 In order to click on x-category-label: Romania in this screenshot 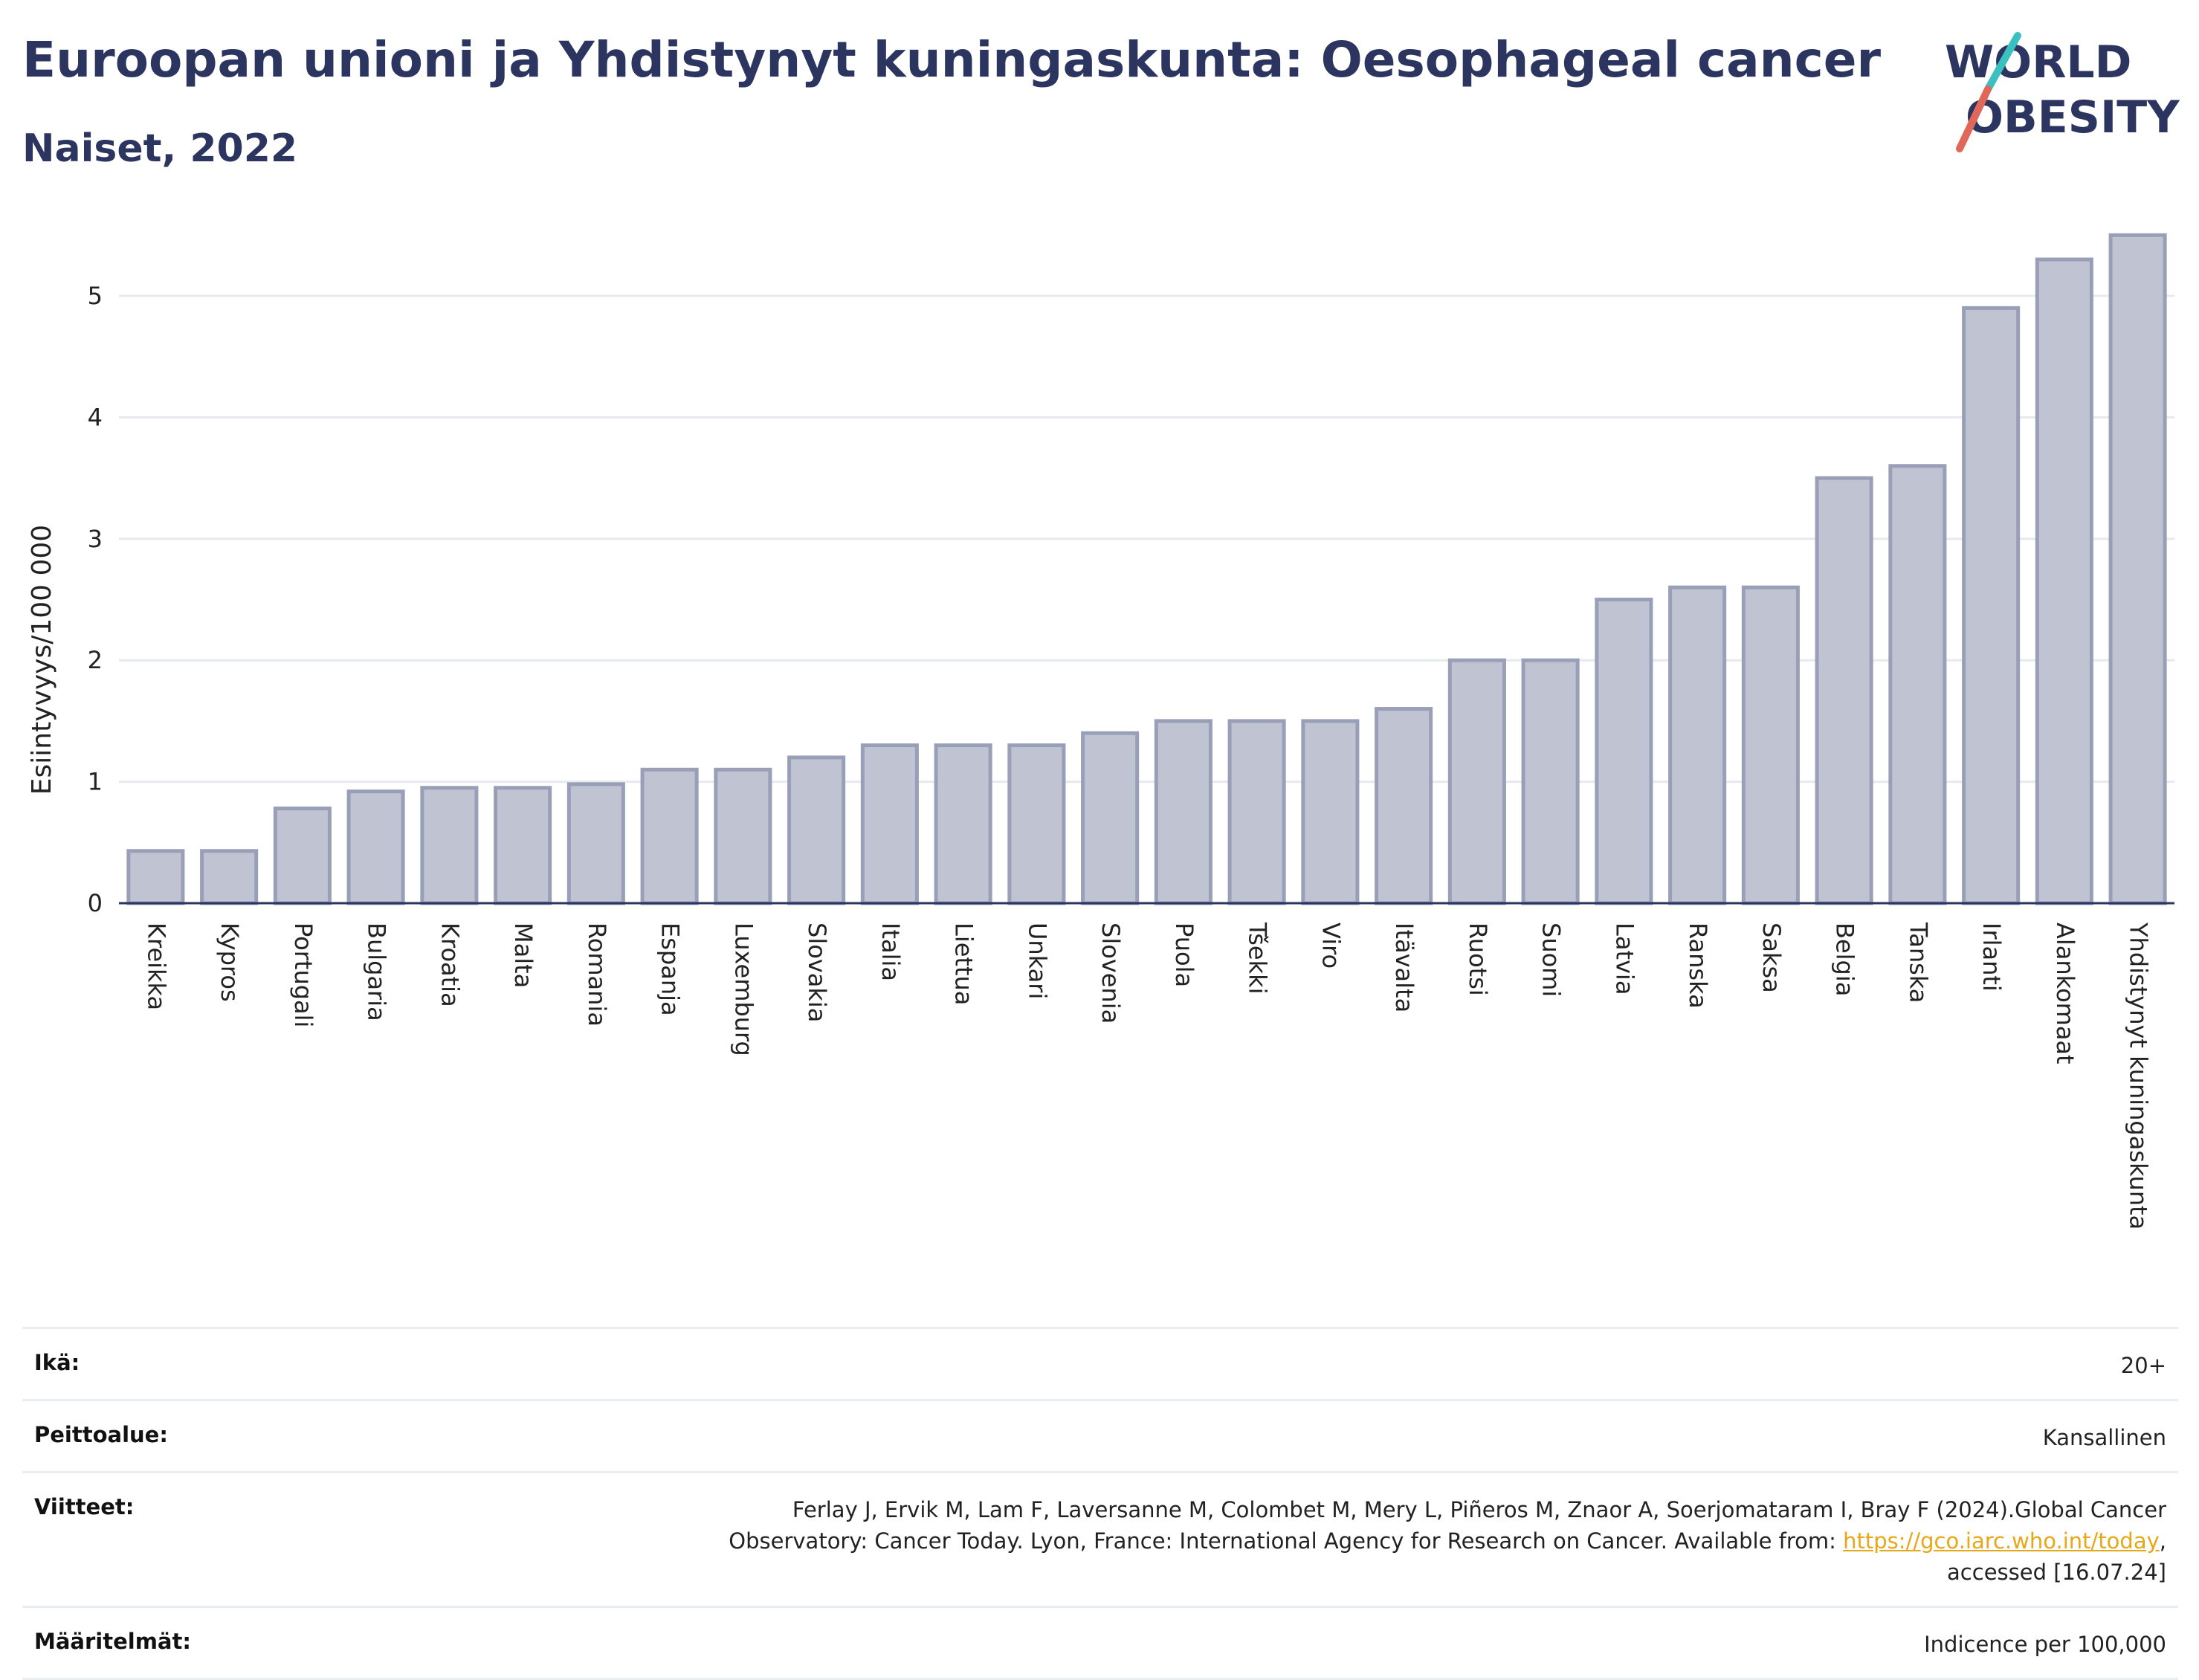, I will do `click(597, 975)`.